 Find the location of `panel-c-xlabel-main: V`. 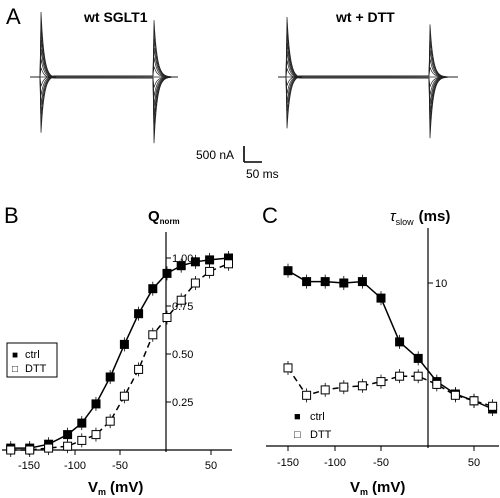

panel-c-xlabel-main: V is located at coordinates (355, 487).